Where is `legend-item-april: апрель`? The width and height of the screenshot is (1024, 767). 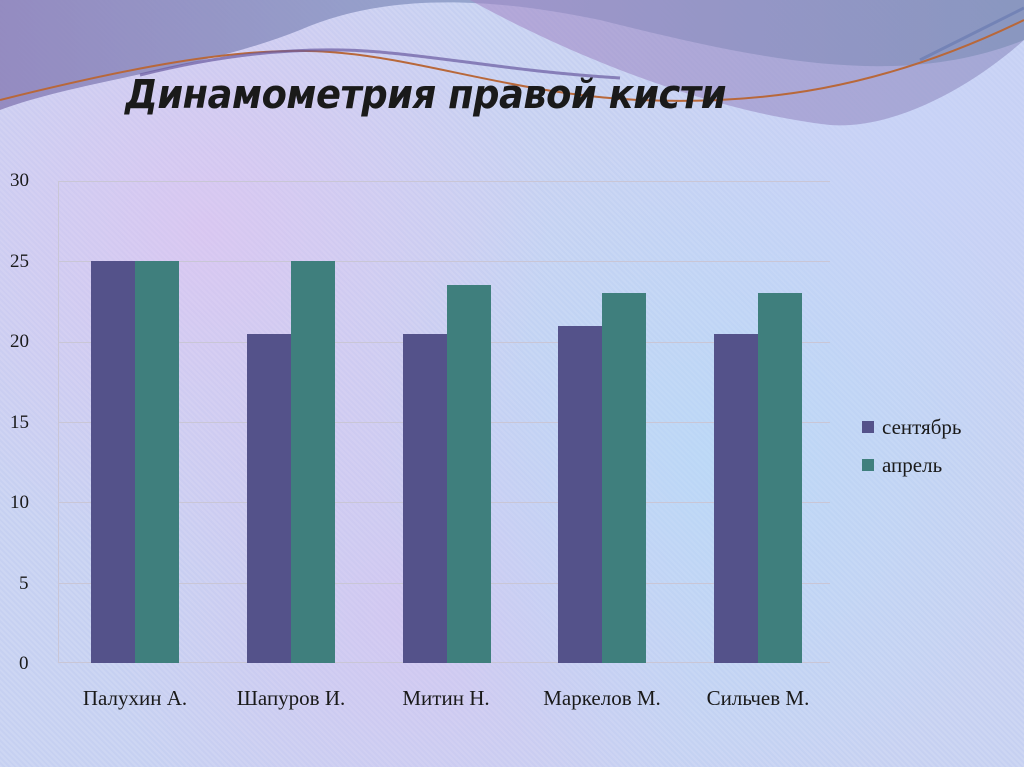 legend-item-april: апрель is located at coordinates (911, 465).